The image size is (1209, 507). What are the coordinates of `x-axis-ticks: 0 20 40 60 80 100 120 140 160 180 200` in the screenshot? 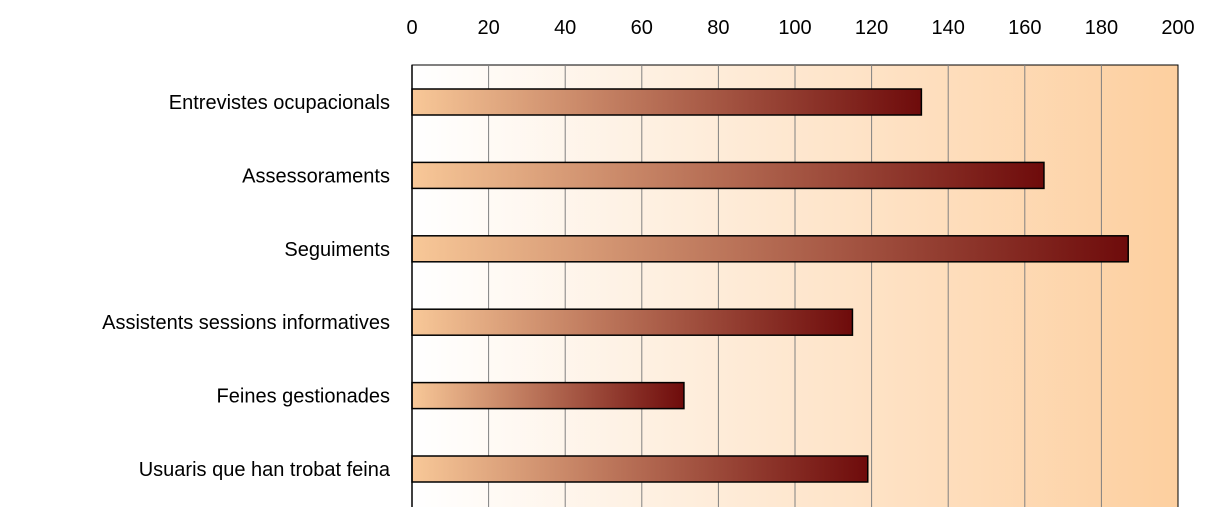 It's located at (800, 28).